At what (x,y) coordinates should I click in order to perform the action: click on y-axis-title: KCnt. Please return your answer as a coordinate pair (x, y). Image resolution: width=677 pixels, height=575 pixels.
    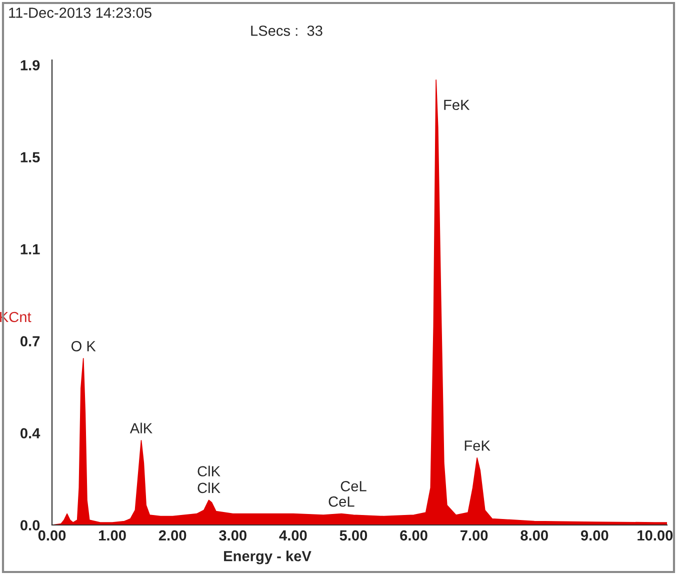
    Looking at the image, I should click on (16, 317).